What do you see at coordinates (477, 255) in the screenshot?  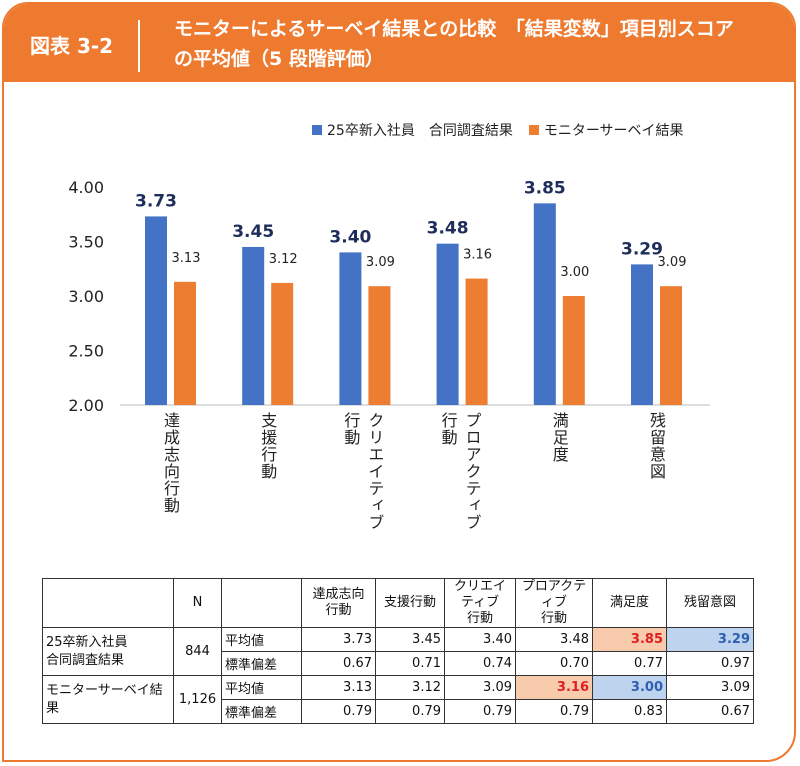 I see `data-label: 3.16` at bounding box center [477, 255].